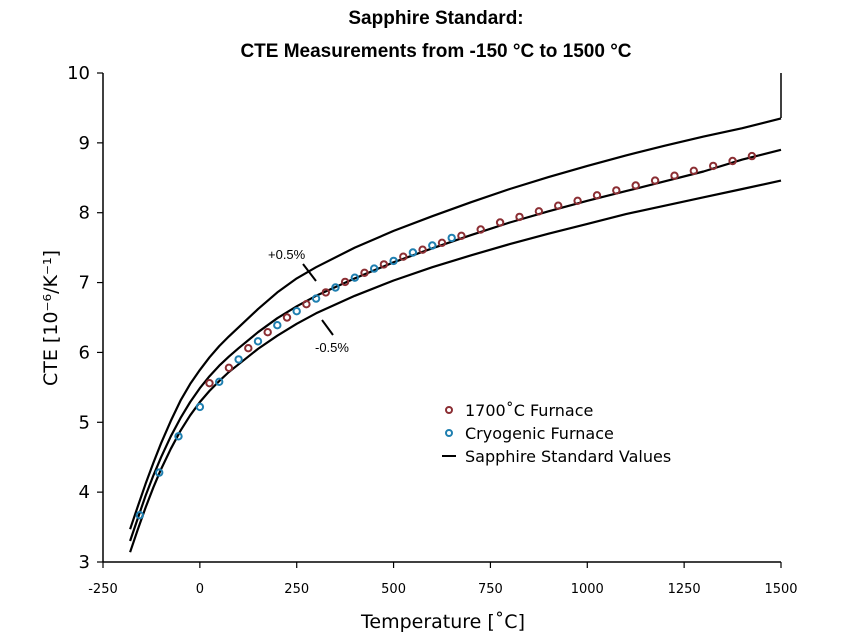 The height and width of the screenshot is (639, 843). What do you see at coordinates (587, 589) in the screenshot?
I see `x-tick-label: 1000` at bounding box center [587, 589].